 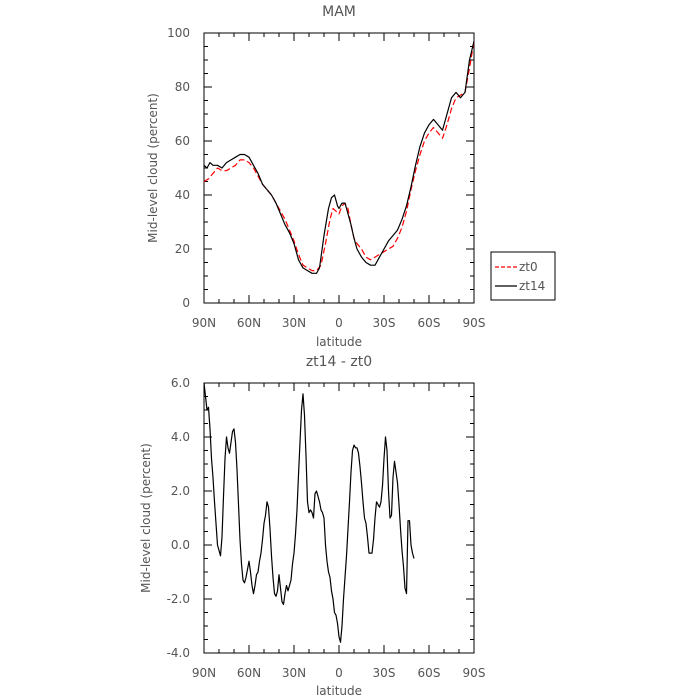 I want to click on y-tick-label: -2.0, so click(x=178, y=599).